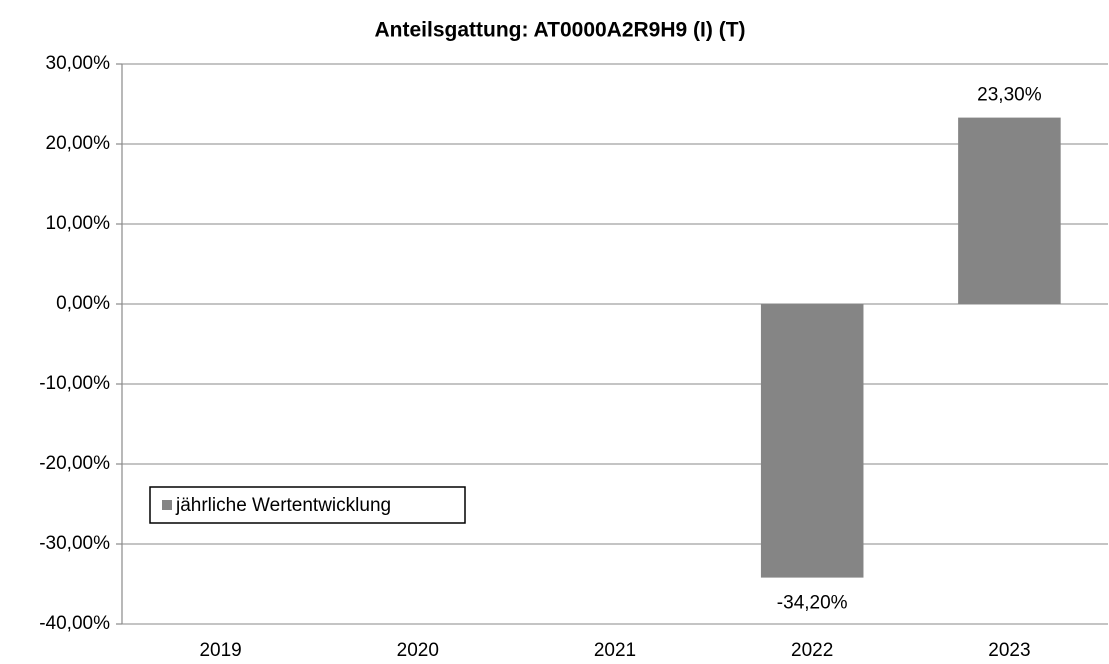 The height and width of the screenshot is (664, 1109). What do you see at coordinates (78, 223) in the screenshot?
I see `y-tick-label: 10,00%` at bounding box center [78, 223].